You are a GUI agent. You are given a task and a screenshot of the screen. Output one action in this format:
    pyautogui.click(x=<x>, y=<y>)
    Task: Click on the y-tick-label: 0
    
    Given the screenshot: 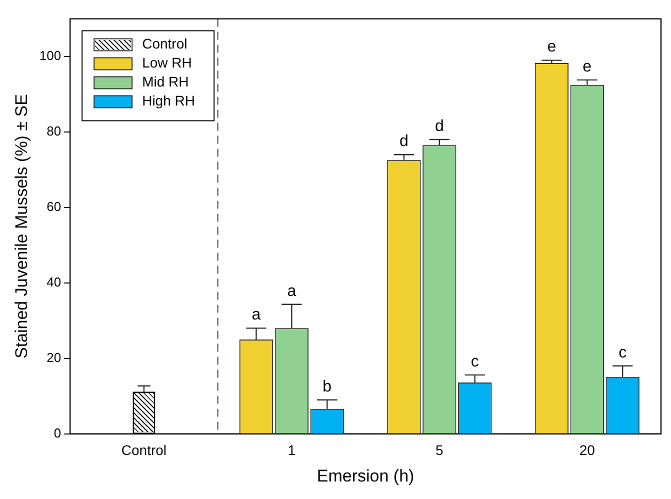 What is the action you would take?
    pyautogui.click(x=58, y=432)
    